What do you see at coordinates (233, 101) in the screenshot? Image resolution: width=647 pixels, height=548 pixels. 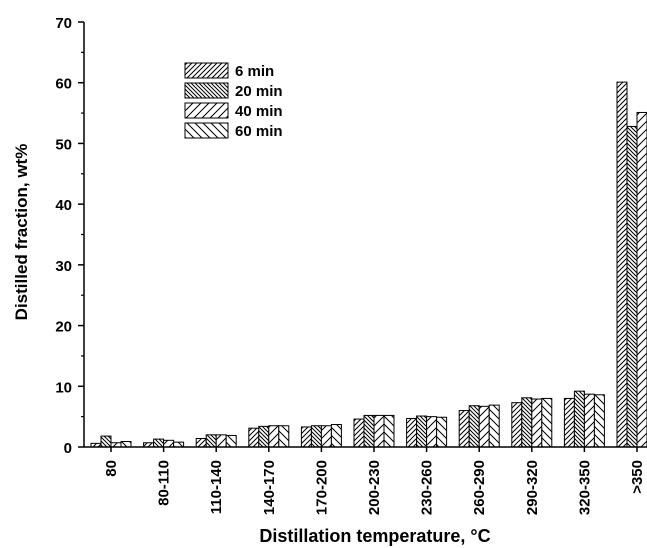 I see `legend: 6 min 20 min 40 min 60 min` at bounding box center [233, 101].